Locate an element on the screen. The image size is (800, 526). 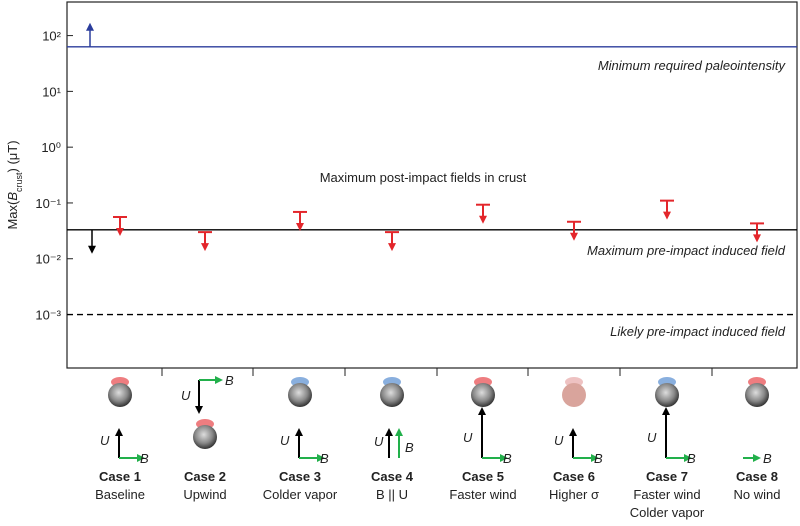
case-description: B || U is located at coordinates (392, 494).